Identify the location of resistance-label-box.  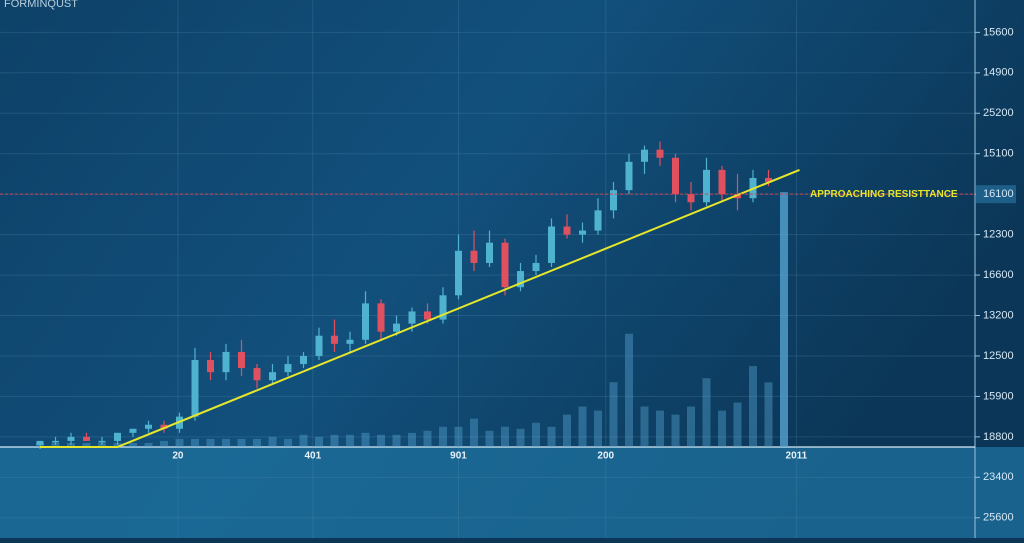
(996, 194).